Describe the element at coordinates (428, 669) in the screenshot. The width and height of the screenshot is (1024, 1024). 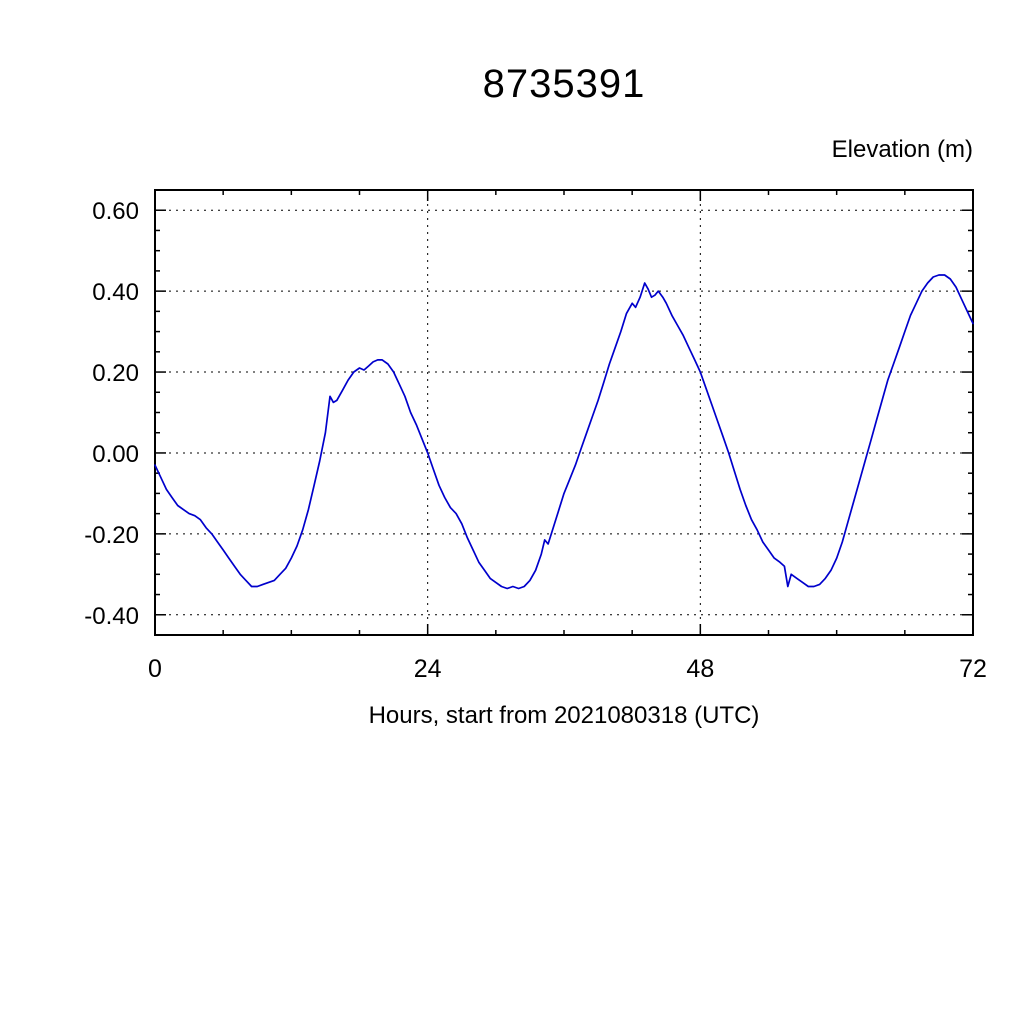
I see `x-tick-label: 24` at that location.